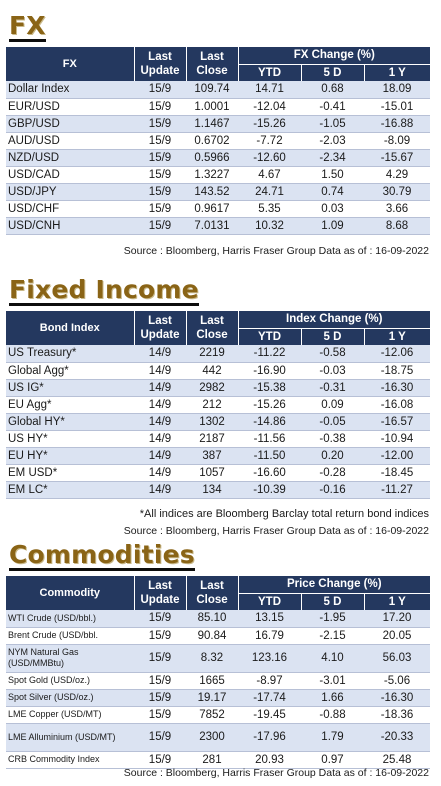 Image resolution: width=441 pixels, height=786 pixels. Describe the element at coordinates (269, 226) in the screenshot. I see `ytd-cell: 10.32` at that location.